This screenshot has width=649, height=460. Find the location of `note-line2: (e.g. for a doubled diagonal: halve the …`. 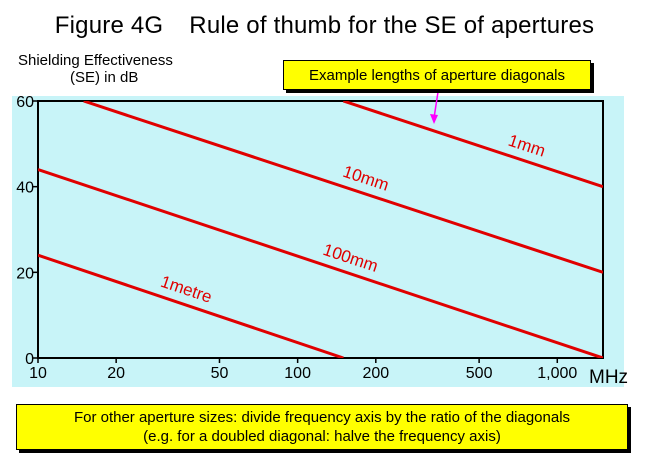

note-line2: (e.g. for a doubled diagonal: halve the … is located at coordinates (322, 436).